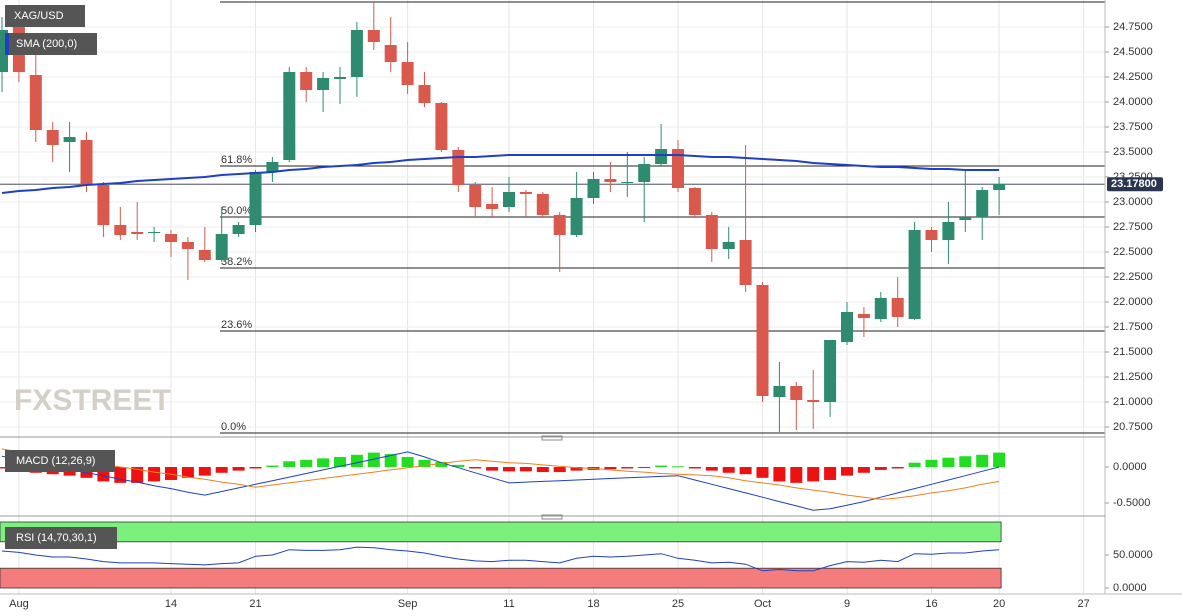 This screenshot has height=616, width=1182. I want to click on macd-label: MACD (12,26,9), so click(55, 461).